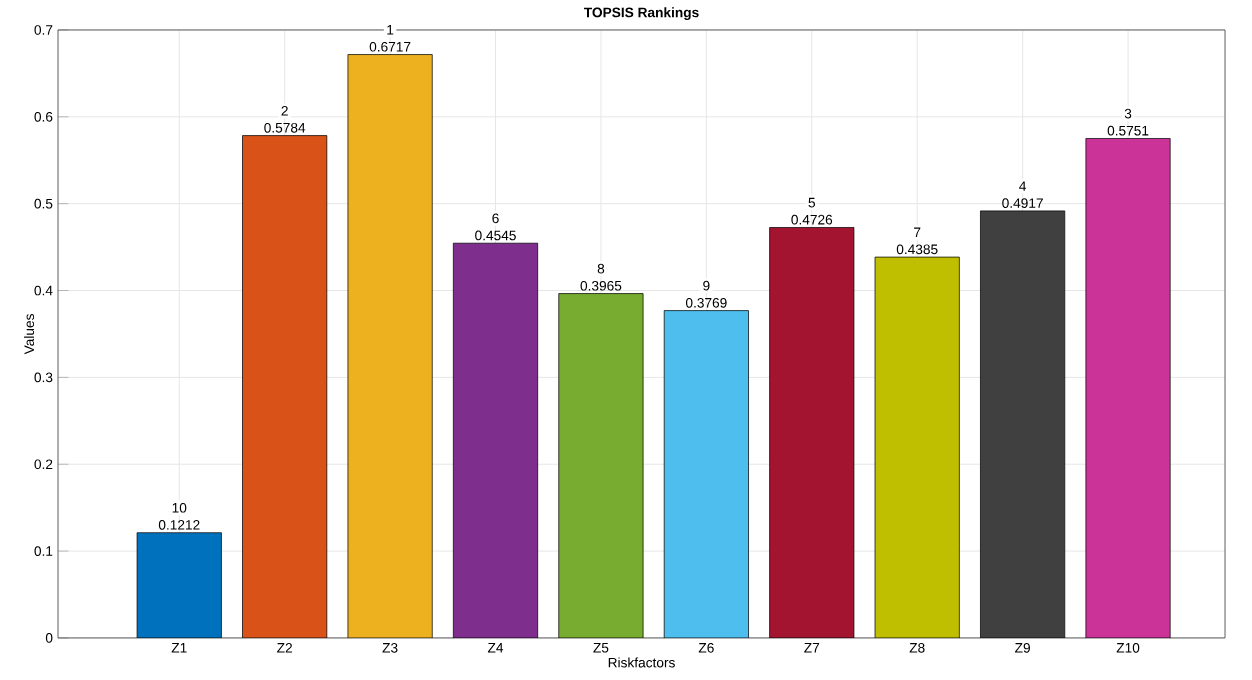  I want to click on data-label: 0.3769, so click(706, 303).